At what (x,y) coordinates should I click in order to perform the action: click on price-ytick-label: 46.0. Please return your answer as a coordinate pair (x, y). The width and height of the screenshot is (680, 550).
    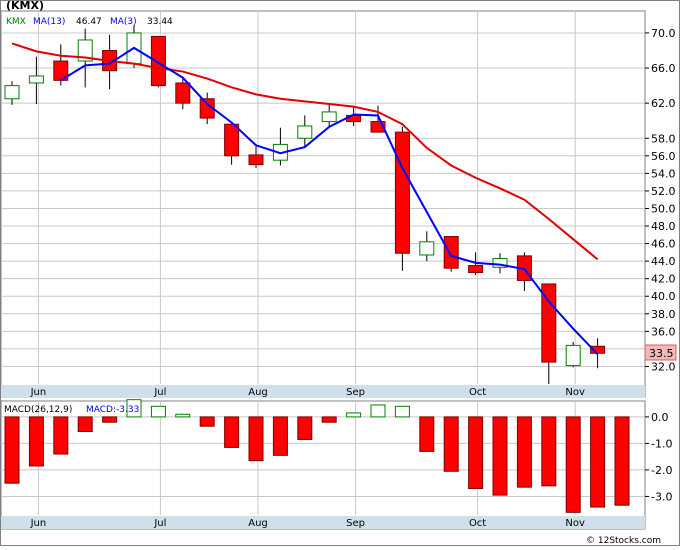
    Looking at the image, I should click on (663, 244).